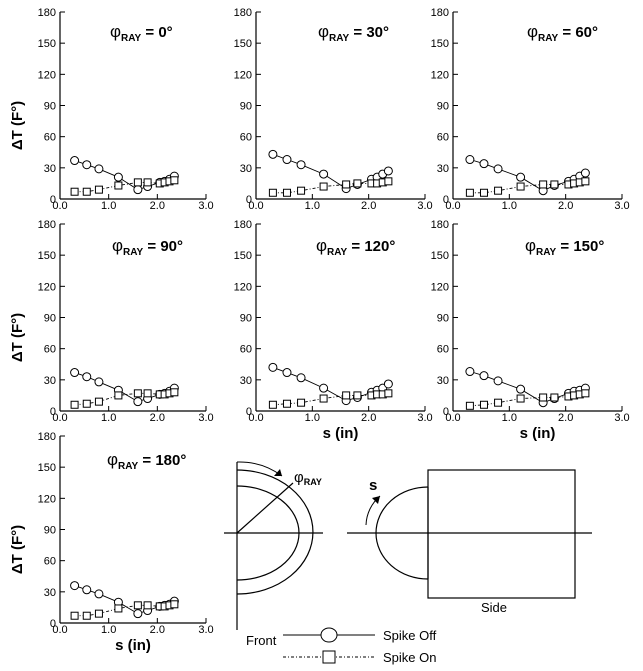 This screenshot has height=671, width=643. Describe the element at coordinates (278, 472) in the screenshot. I see `phi-arrow-icon` at that location.